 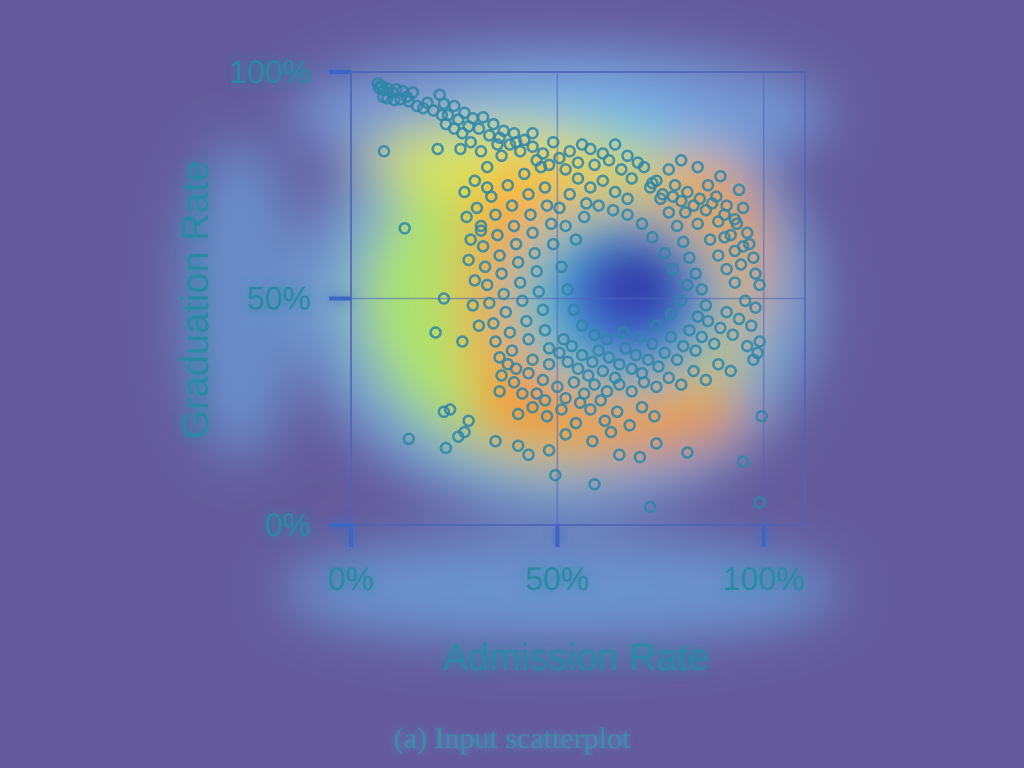 What do you see at coordinates (512, 738) in the screenshot?
I see `figure-caption: (a) Input scatterplot` at bounding box center [512, 738].